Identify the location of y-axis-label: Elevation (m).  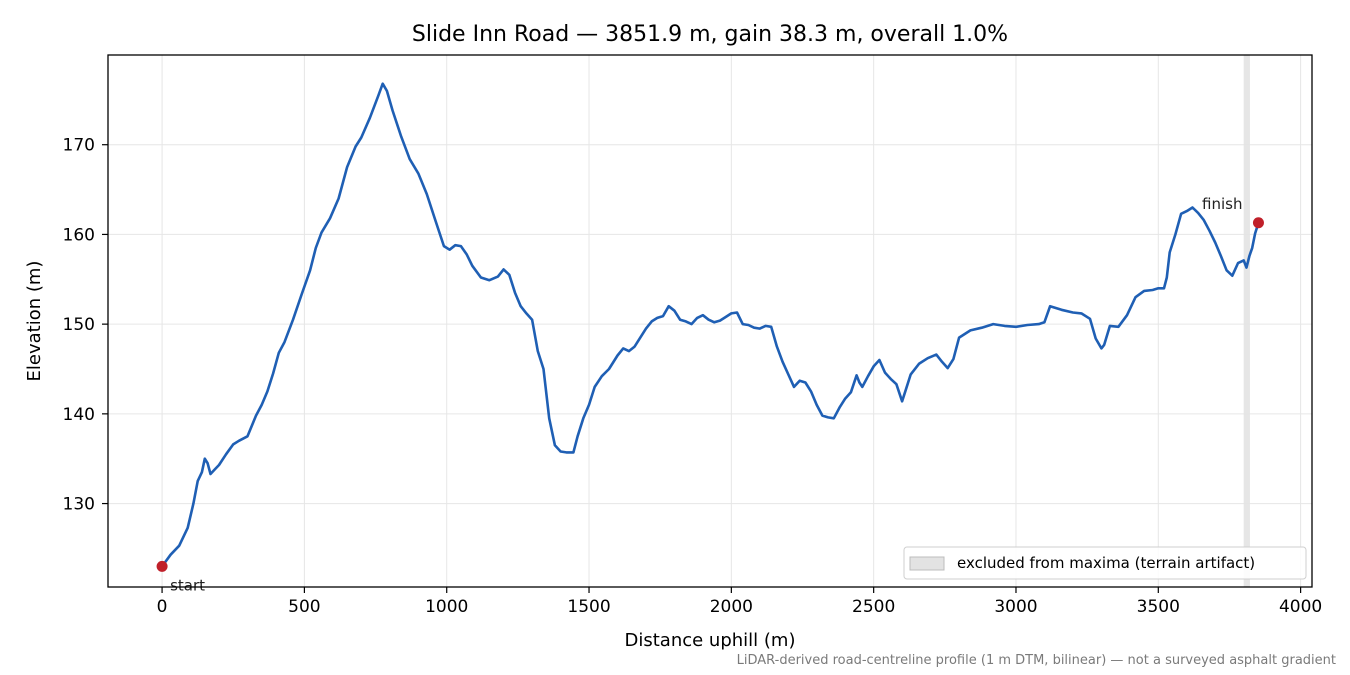
(34, 321).